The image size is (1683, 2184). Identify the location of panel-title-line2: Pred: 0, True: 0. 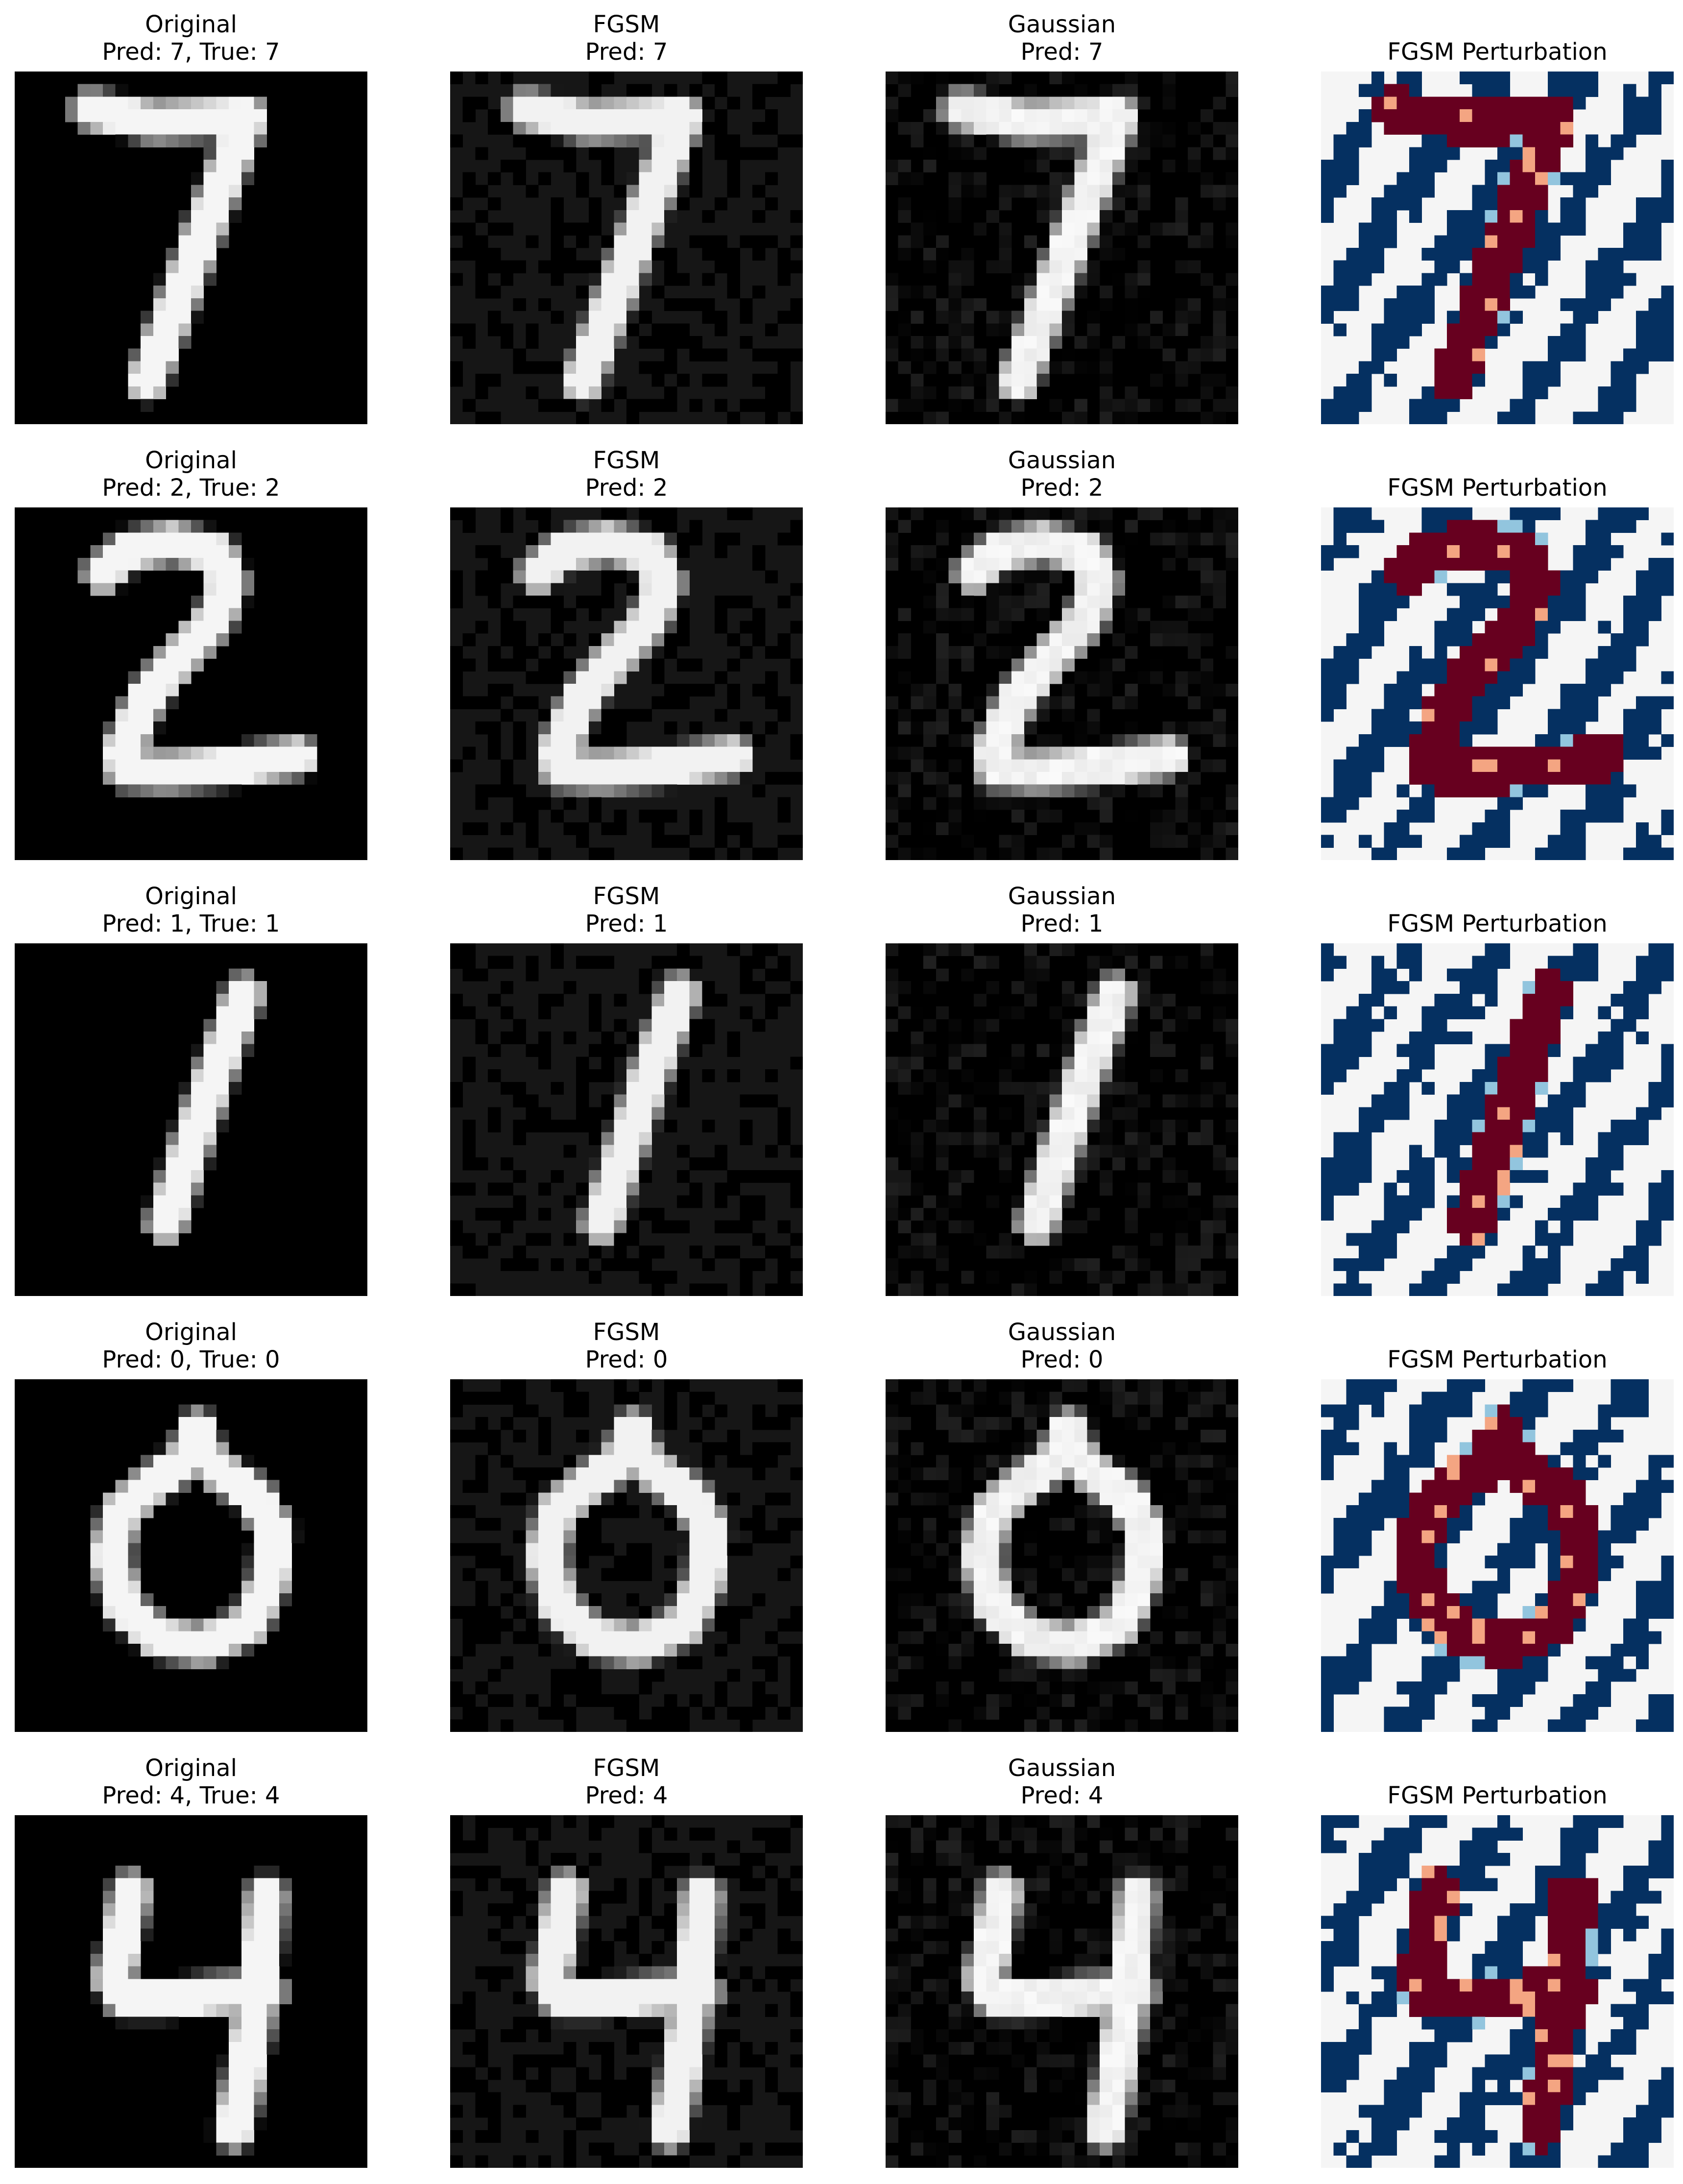
(191, 1359).